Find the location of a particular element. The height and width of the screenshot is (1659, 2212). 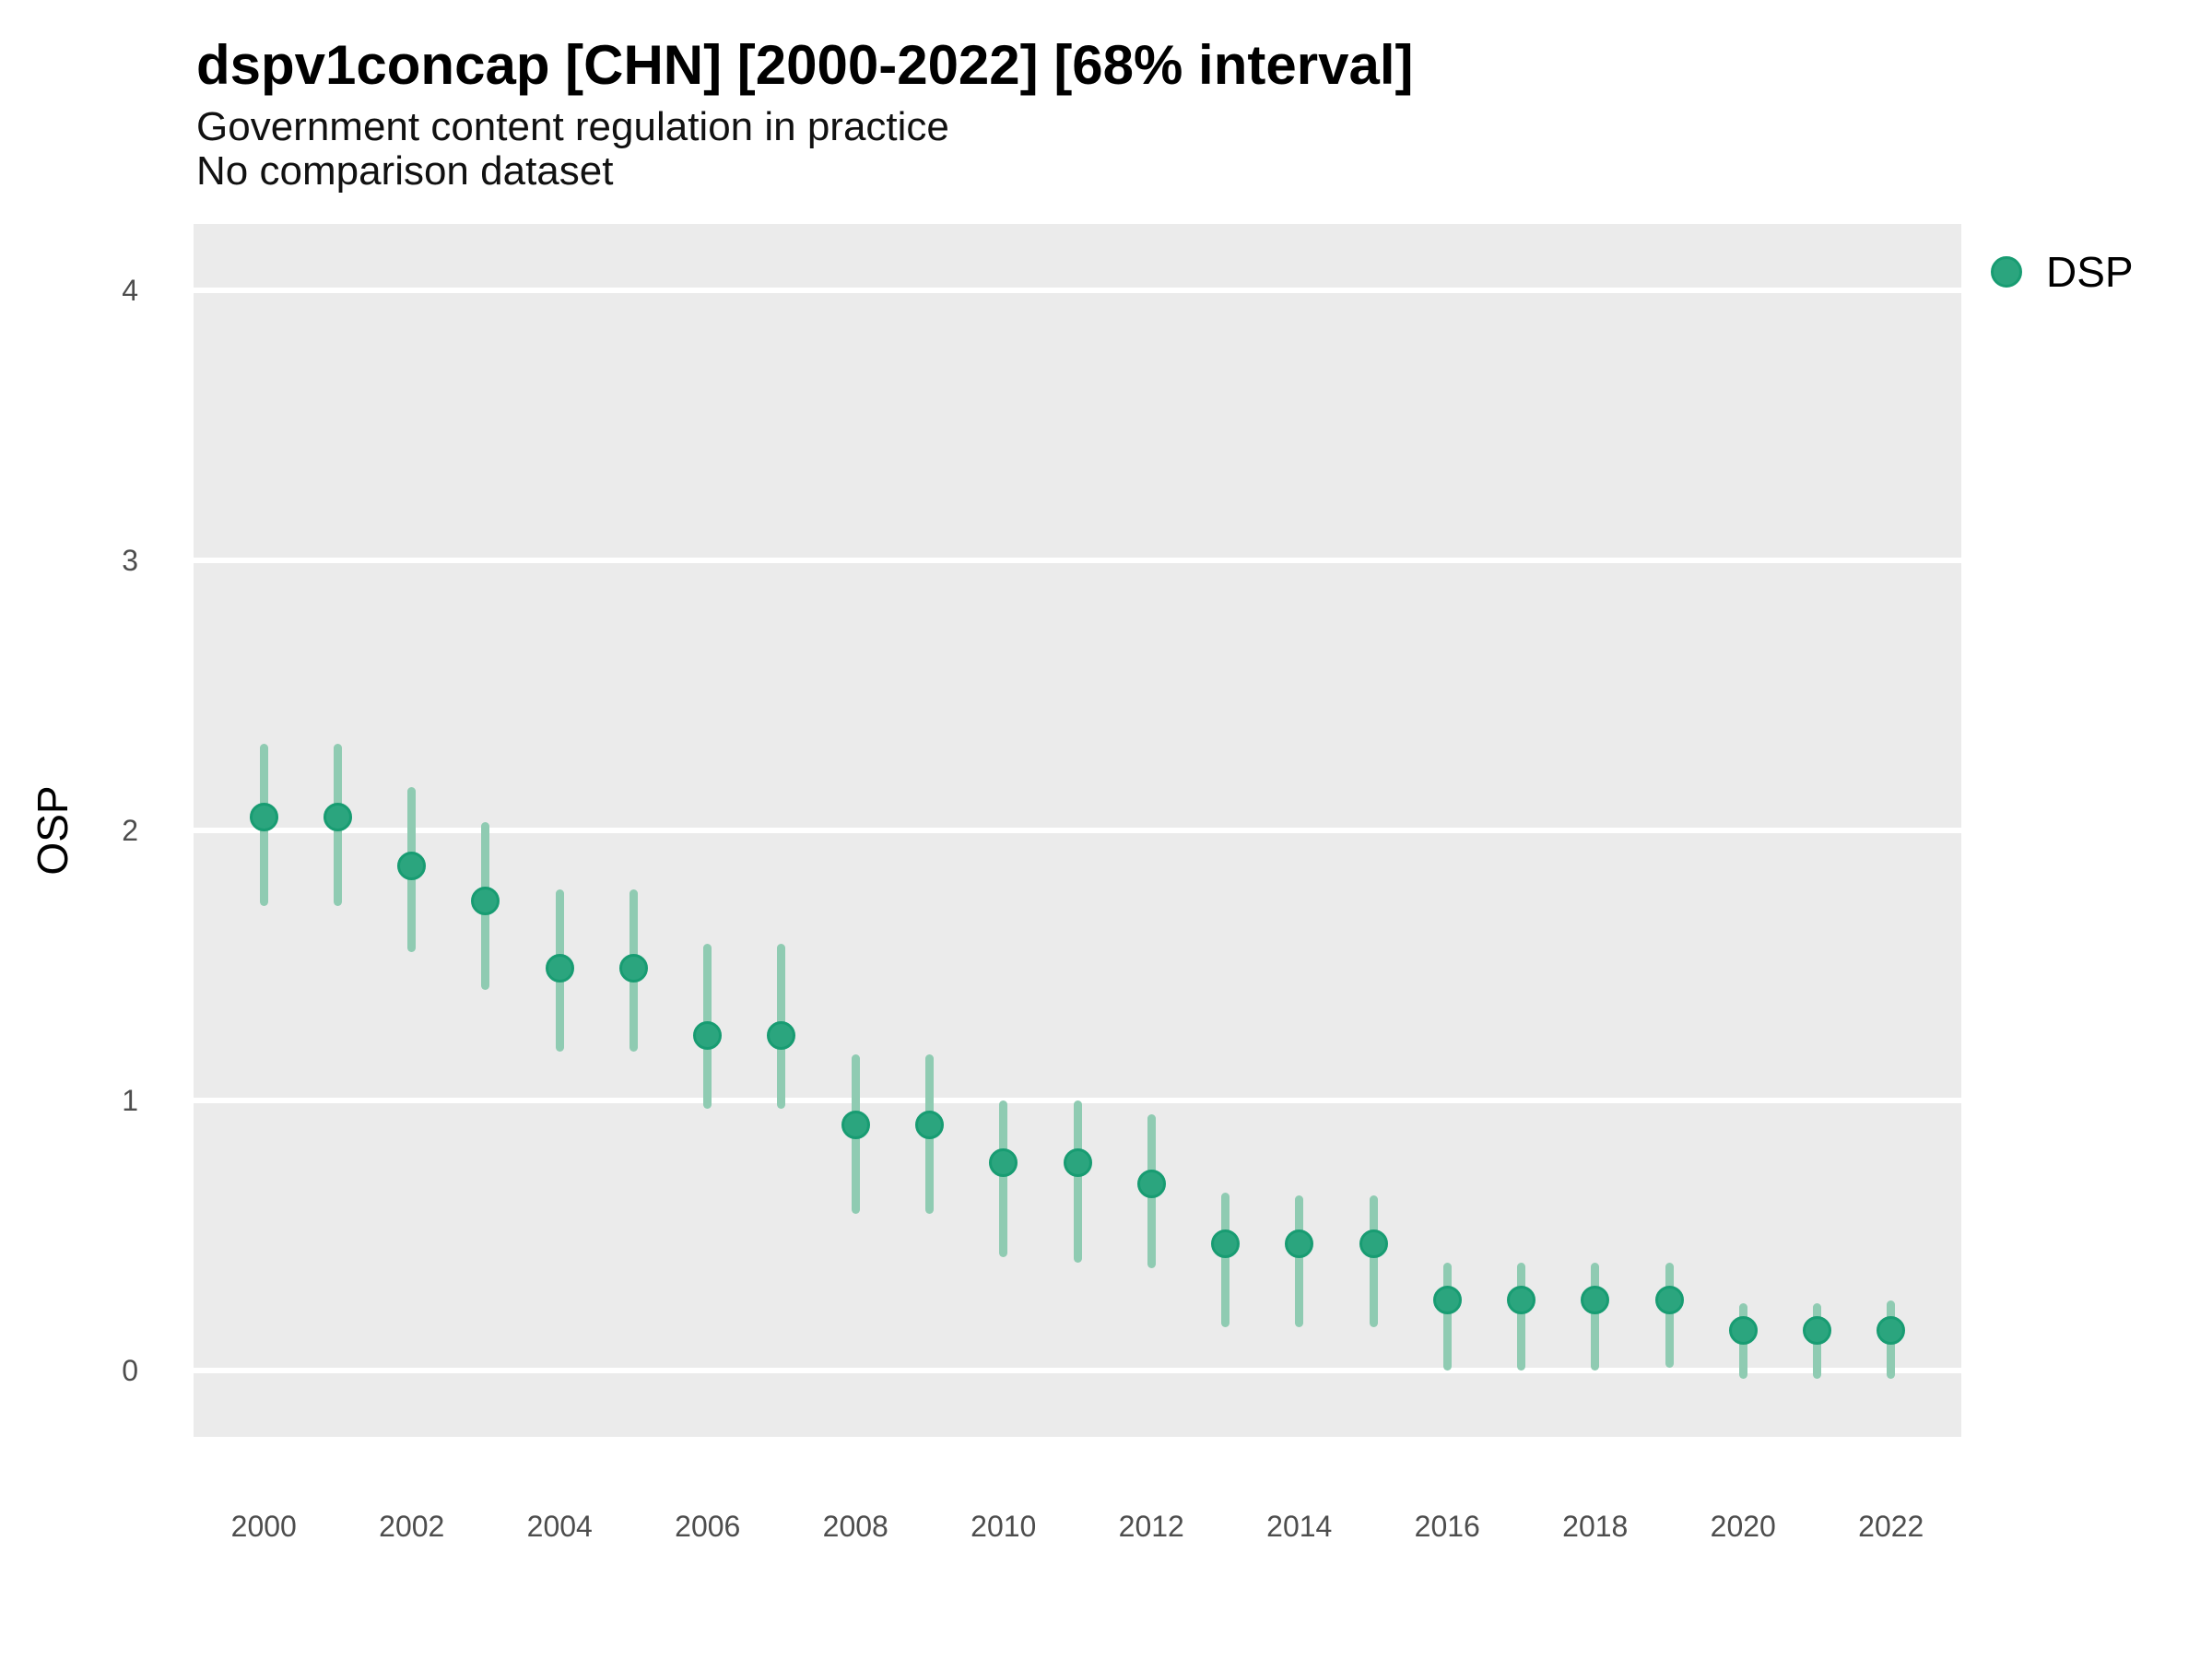

point-2003 is located at coordinates (485, 900).